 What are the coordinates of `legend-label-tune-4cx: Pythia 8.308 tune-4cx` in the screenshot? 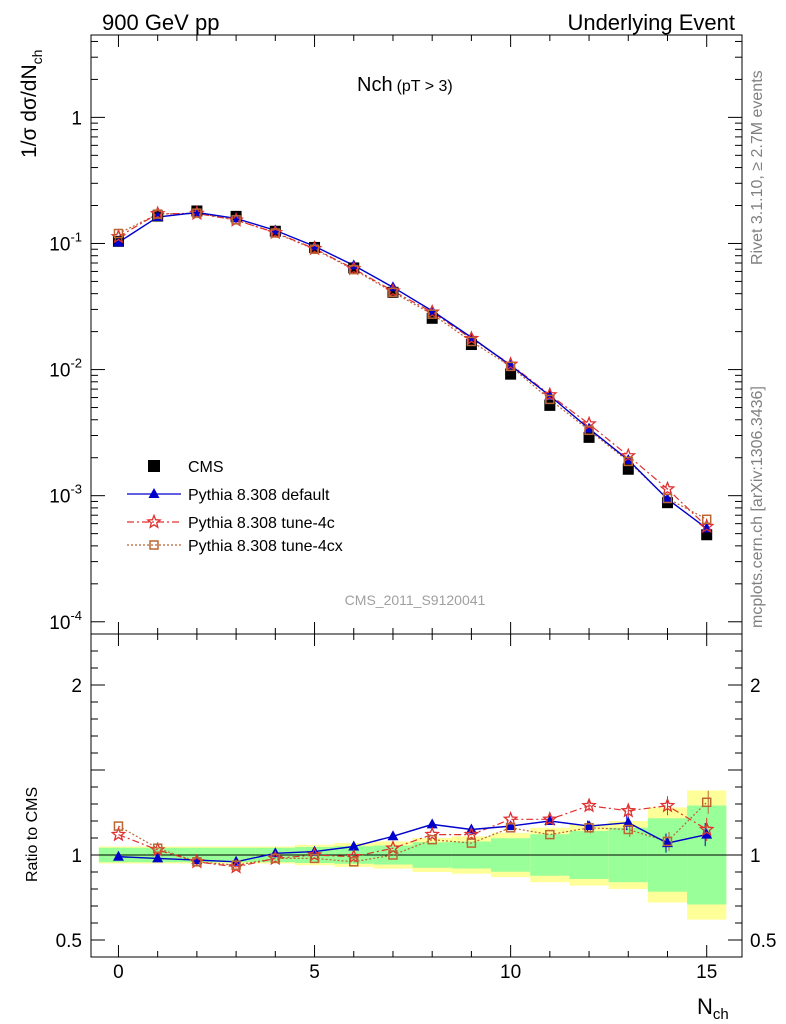 It's located at (265, 546).